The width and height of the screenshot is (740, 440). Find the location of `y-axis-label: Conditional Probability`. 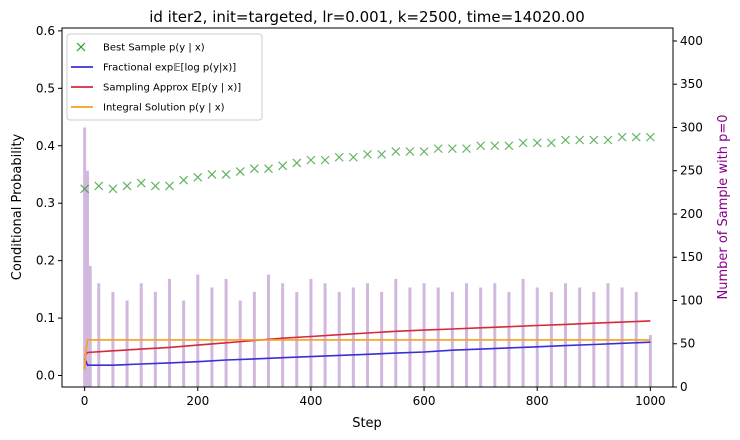

y-axis-label: Conditional Probability is located at coordinates (17, 206).